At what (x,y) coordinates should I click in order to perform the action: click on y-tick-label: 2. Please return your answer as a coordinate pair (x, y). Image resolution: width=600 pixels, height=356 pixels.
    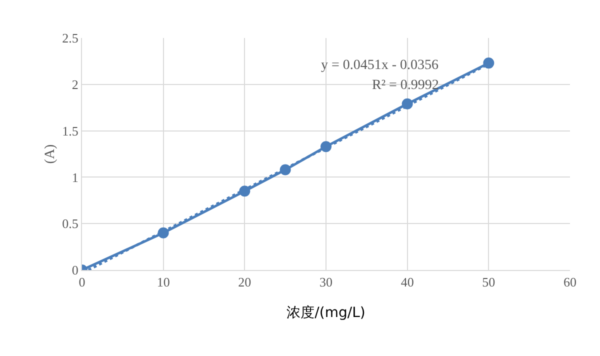
    Looking at the image, I should click on (75, 84).